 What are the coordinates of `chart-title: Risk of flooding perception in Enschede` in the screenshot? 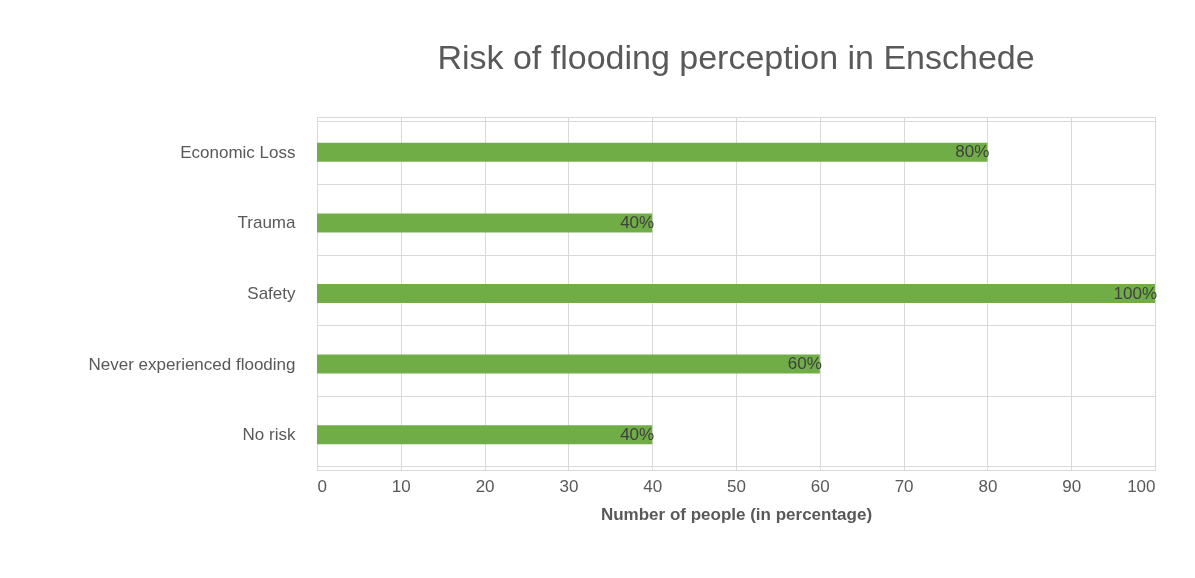 It's located at (736, 57).